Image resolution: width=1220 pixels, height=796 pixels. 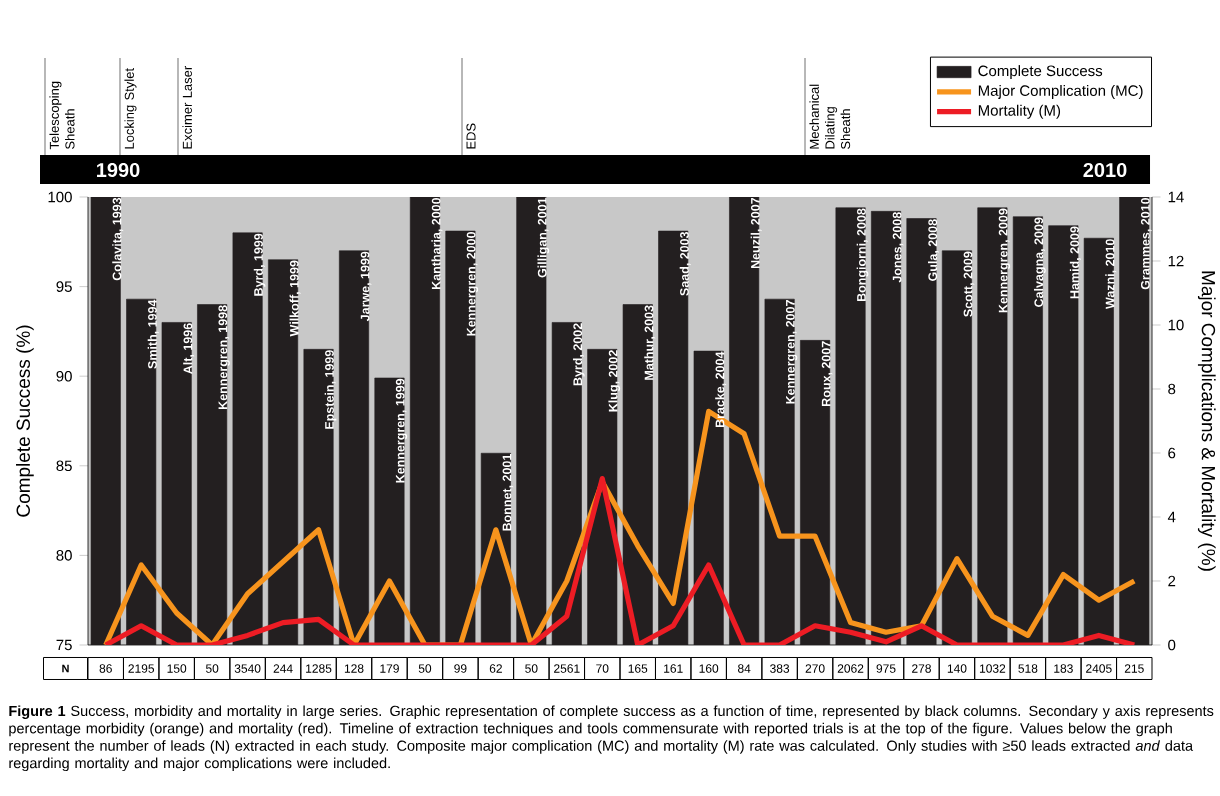 What do you see at coordinates (401, 430) in the screenshot?
I see `x-tick-label: Kennergren, 1999` at bounding box center [401, 430].